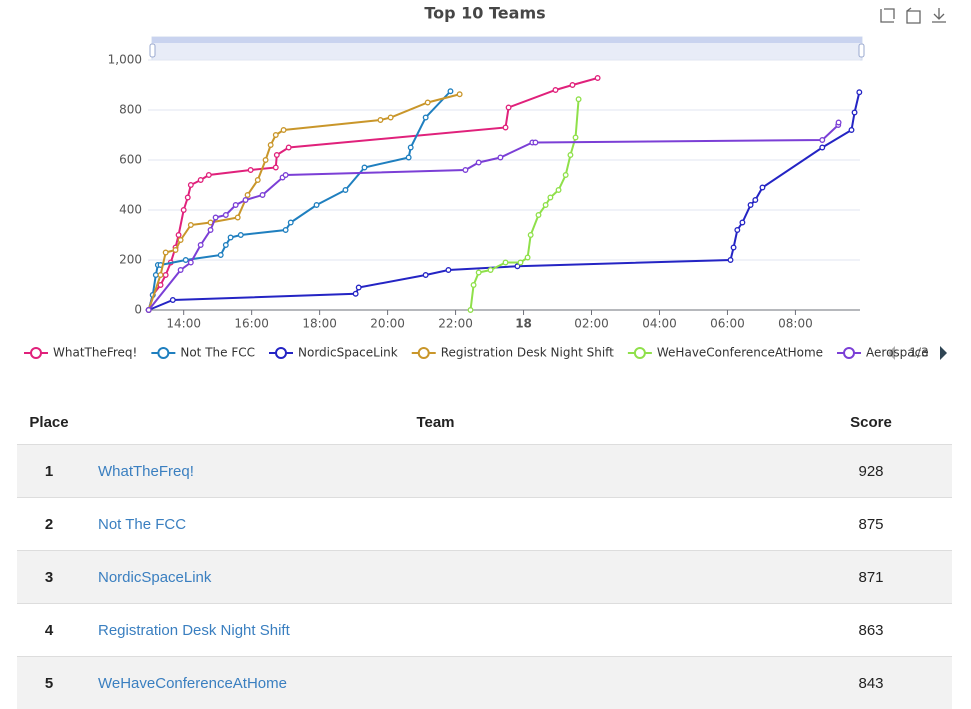 The height and width of the screenshot is (709, 971). What do you see at coordinates (527, 353) in the screenshot?
I see `legend-label: Registration Desk Night Shift` at bounding box center [527, 353].